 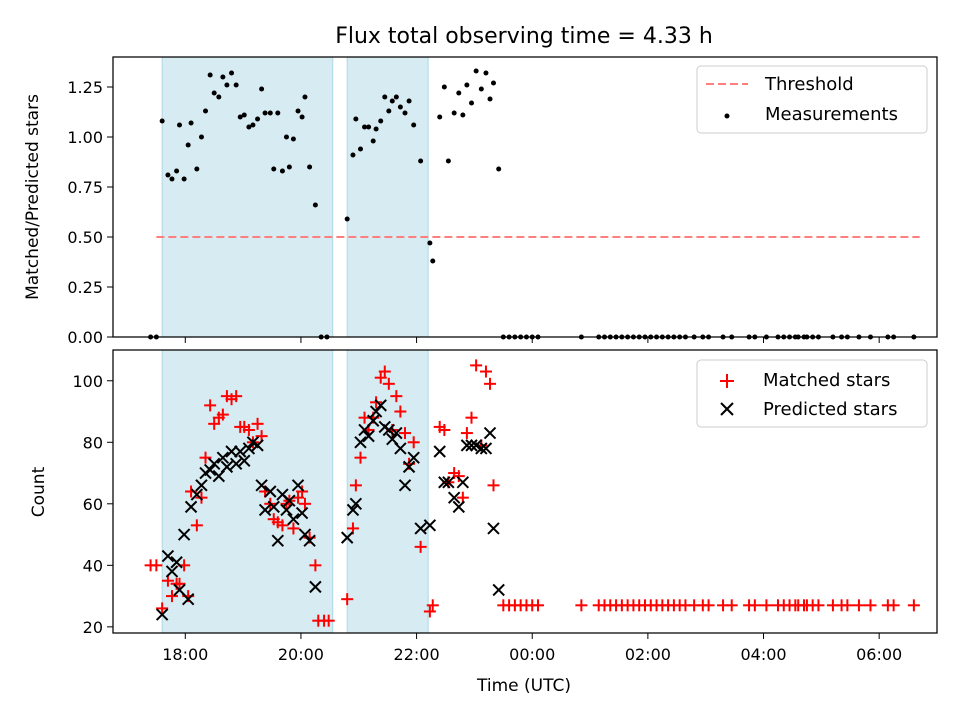 I want to click on x-tick-label: 22:00, so click(x=417, y=654).